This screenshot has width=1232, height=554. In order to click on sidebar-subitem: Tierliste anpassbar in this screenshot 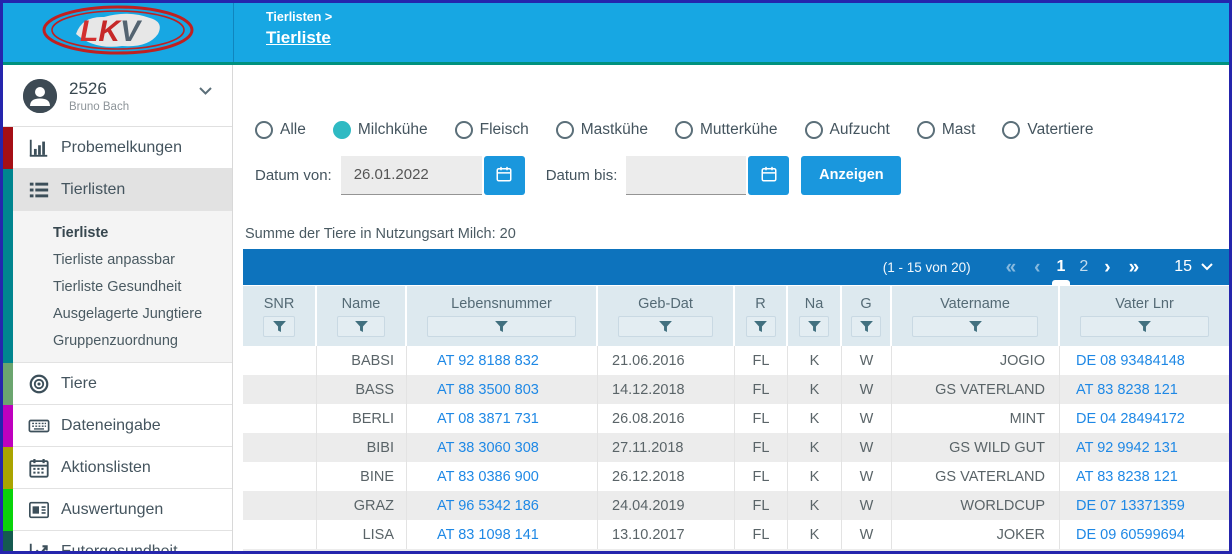, I will do `click(117, 259)`.